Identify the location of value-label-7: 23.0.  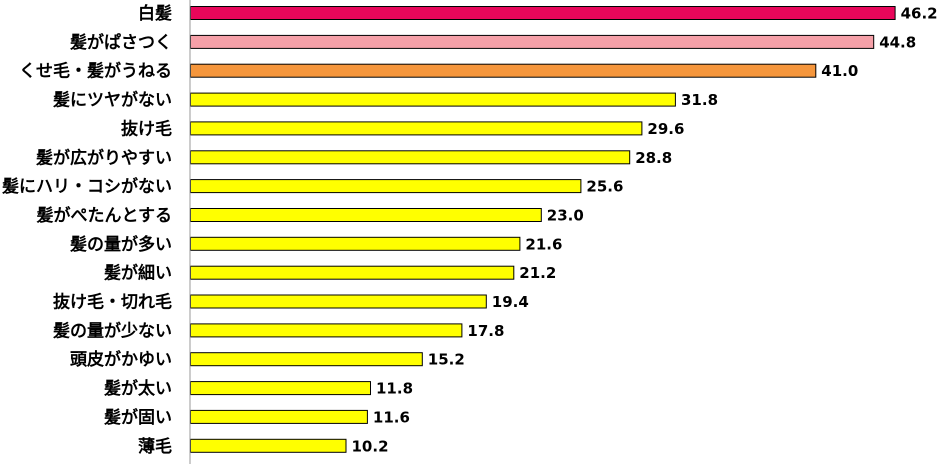
(565, 216).